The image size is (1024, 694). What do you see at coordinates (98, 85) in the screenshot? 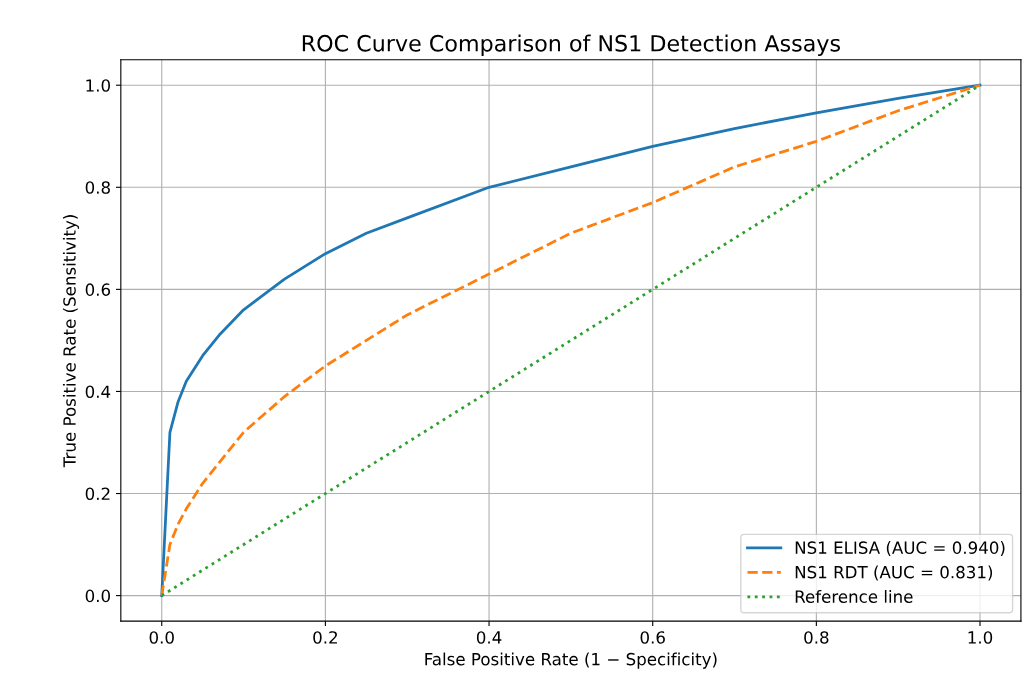
I see `y-tick-label: 1.0` at bounding box center [98, 85].